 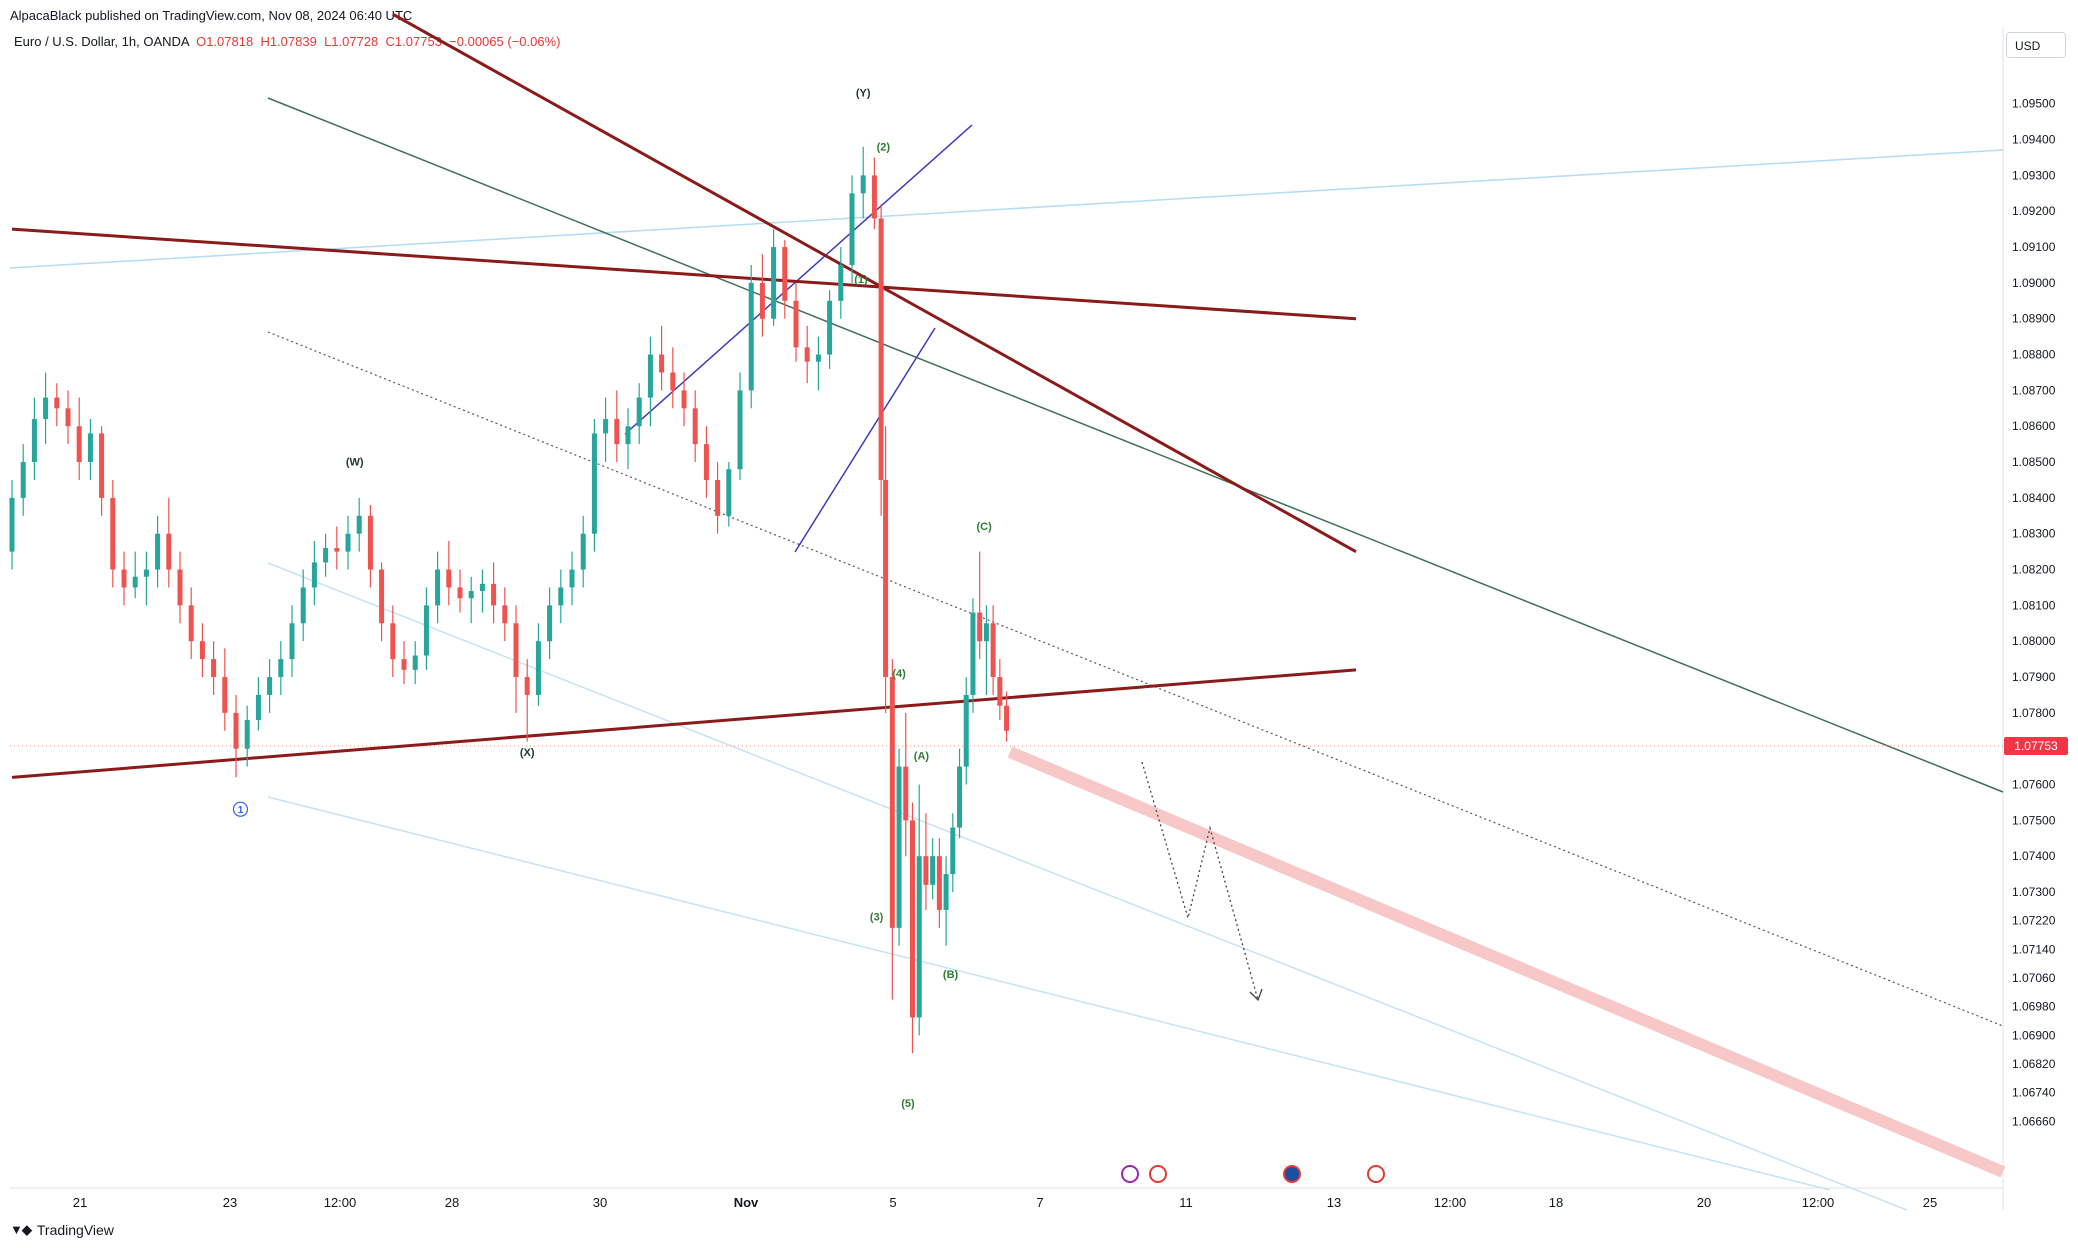 I want to click on eu-event-icon, so click(x=1292, y=1174).